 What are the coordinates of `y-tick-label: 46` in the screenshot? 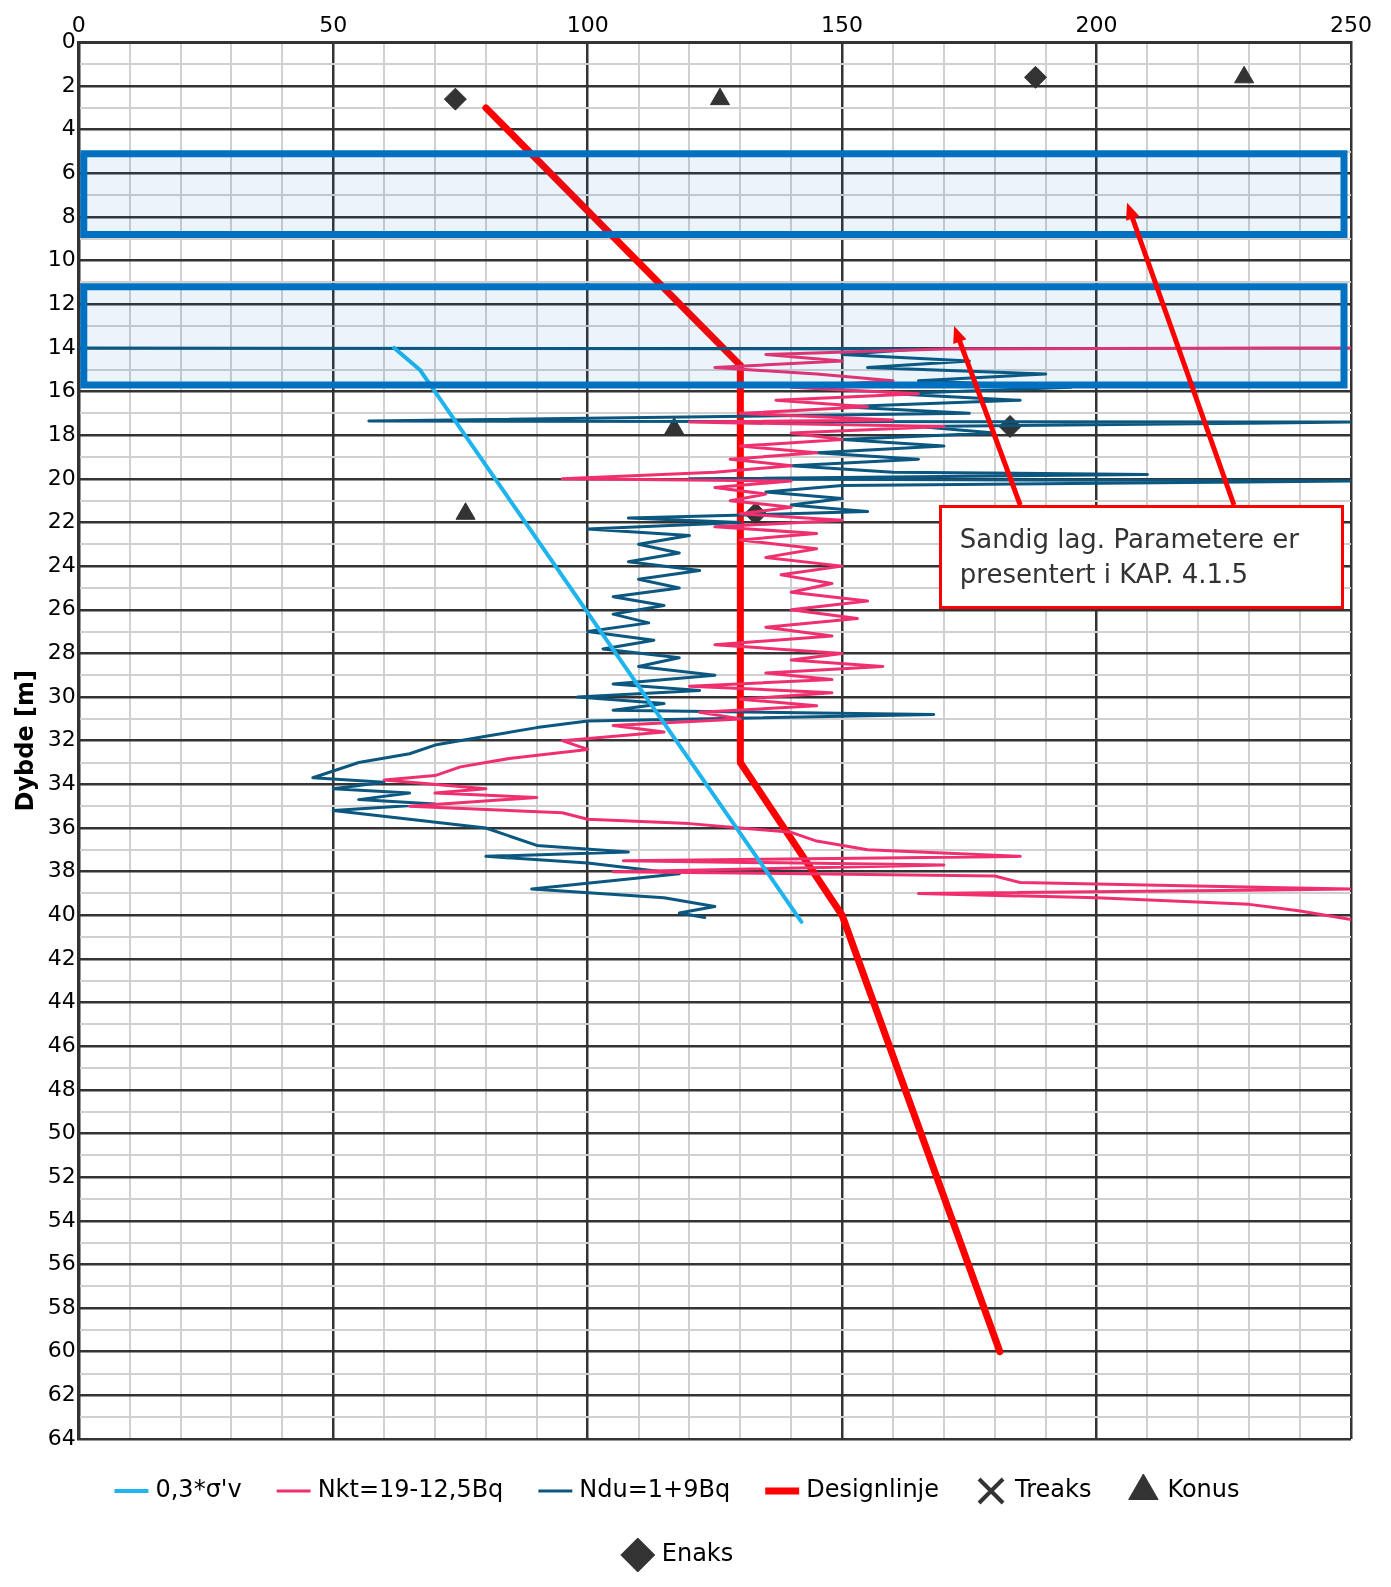 It's located at (61, 1044).